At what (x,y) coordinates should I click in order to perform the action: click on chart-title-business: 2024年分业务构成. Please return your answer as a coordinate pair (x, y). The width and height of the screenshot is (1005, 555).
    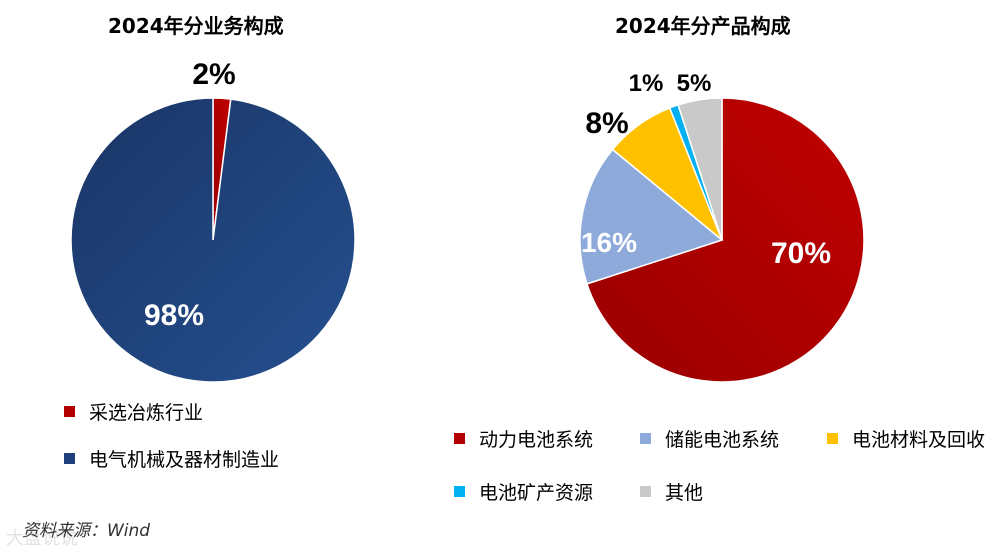
    Looking at the image, I should click on (196, 26).